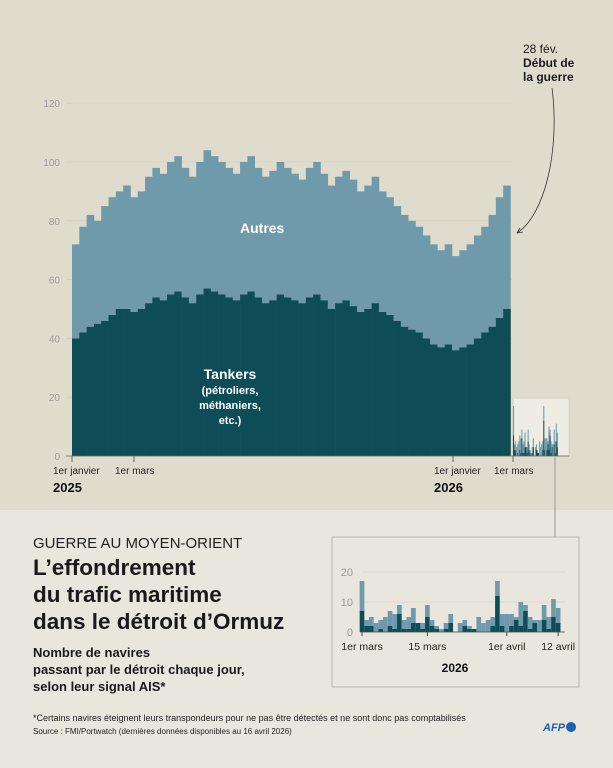  What do you see at coordinates (159, 621) in the screenshot?
I see `title-line: dans le détroit d’Ormuz` at bounding box center [159, 621].